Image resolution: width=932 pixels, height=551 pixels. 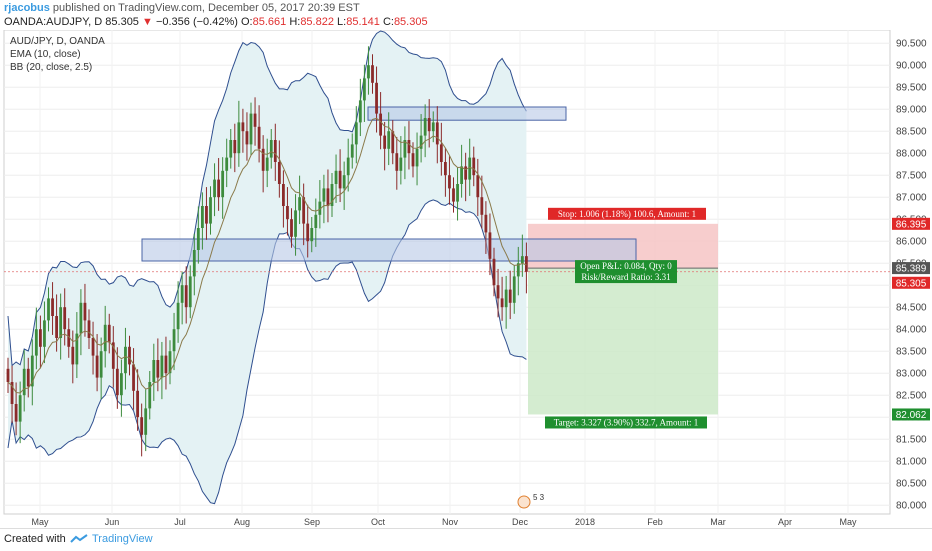 I want to click on price-tick-label: 84.500, so click(x=911, y=308).